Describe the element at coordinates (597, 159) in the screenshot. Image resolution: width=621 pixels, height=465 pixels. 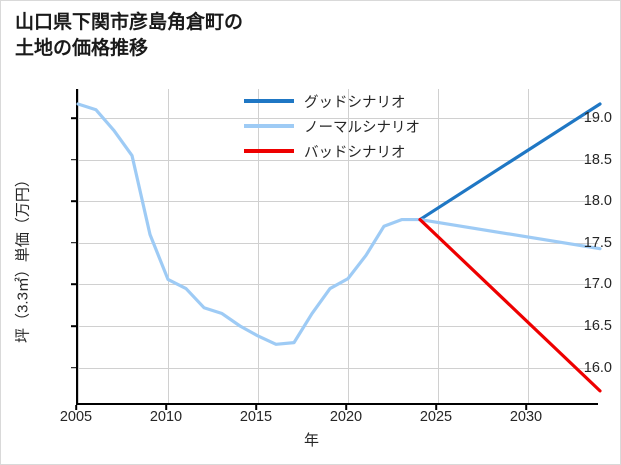
I see `y-tick-label: 18.5` at that location.